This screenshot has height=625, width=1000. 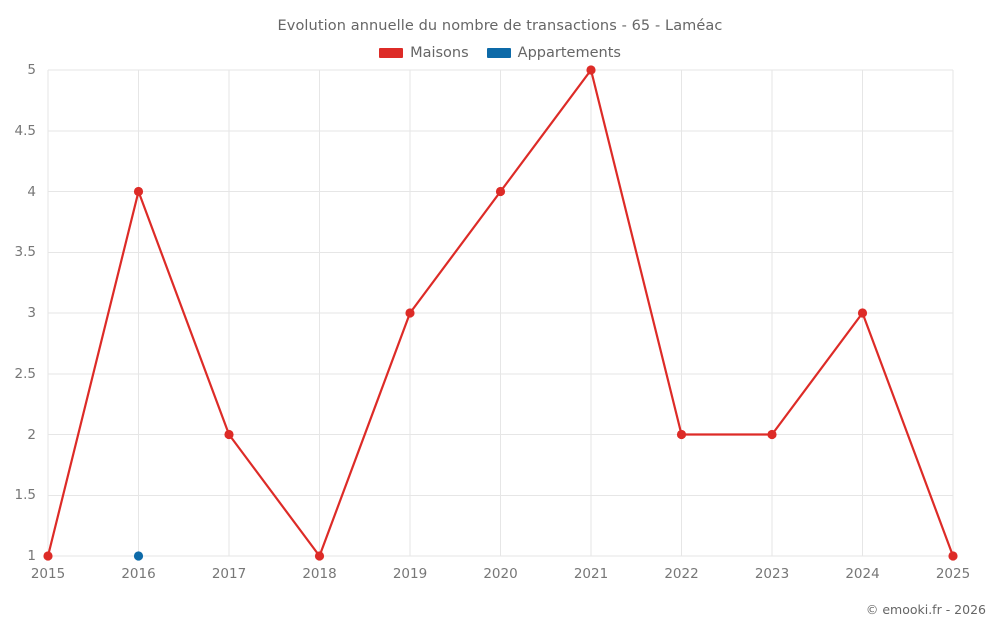 I want to click on legend-label-appartements: Appartements, so click(x=569, y=53).